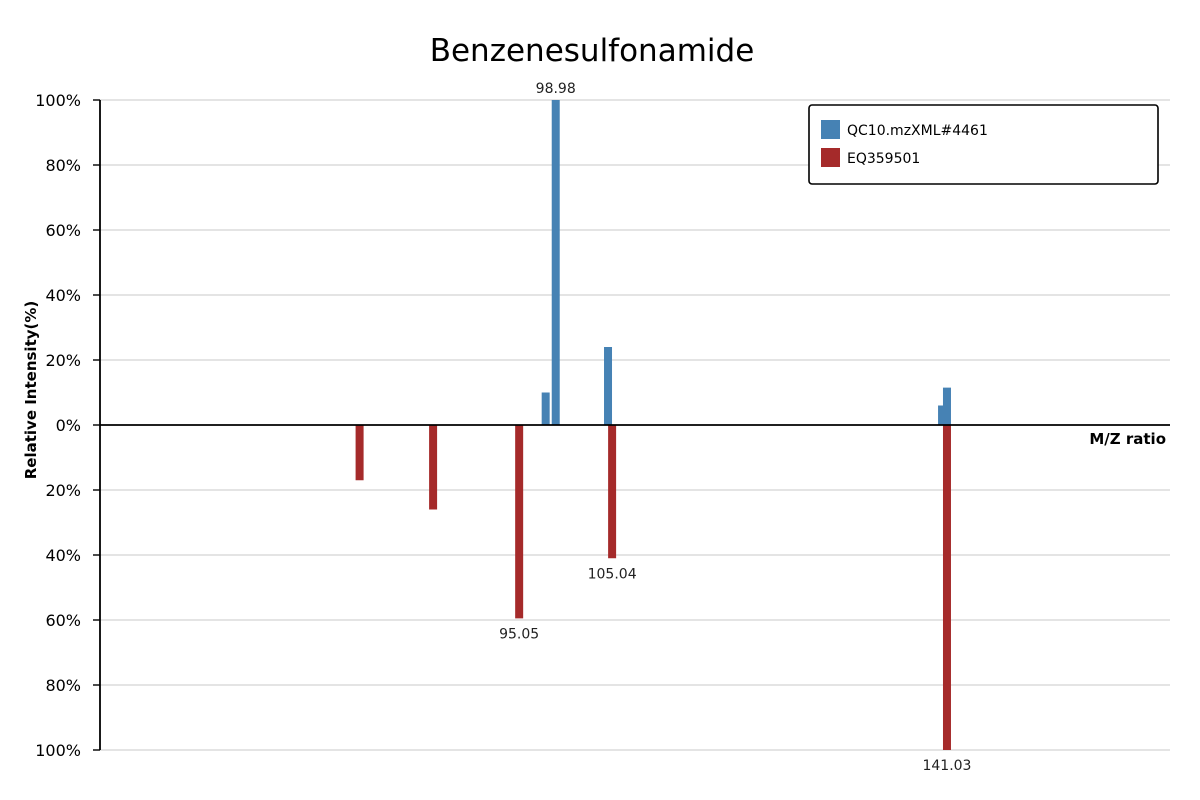 The height and width of the screenshot is (800, 1200). What do you see at coordinates (946, 766) in the screenshot?
I see `peak-label: 141.03` at bounding box center [946, 766].